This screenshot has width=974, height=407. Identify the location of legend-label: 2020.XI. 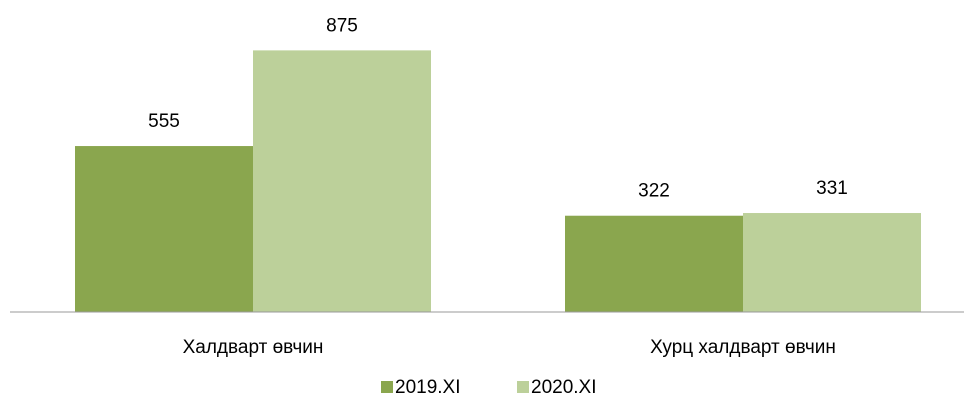
(564, 387).